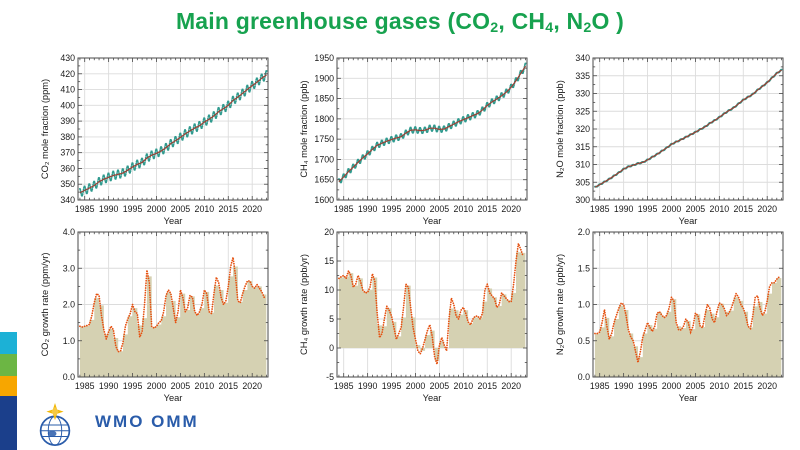 Image resolution: width=800 pixels, height=450 pixels. Describe the element at coordinates (582, 94) in the screenshot. I see `svg-text: 330` at that location.